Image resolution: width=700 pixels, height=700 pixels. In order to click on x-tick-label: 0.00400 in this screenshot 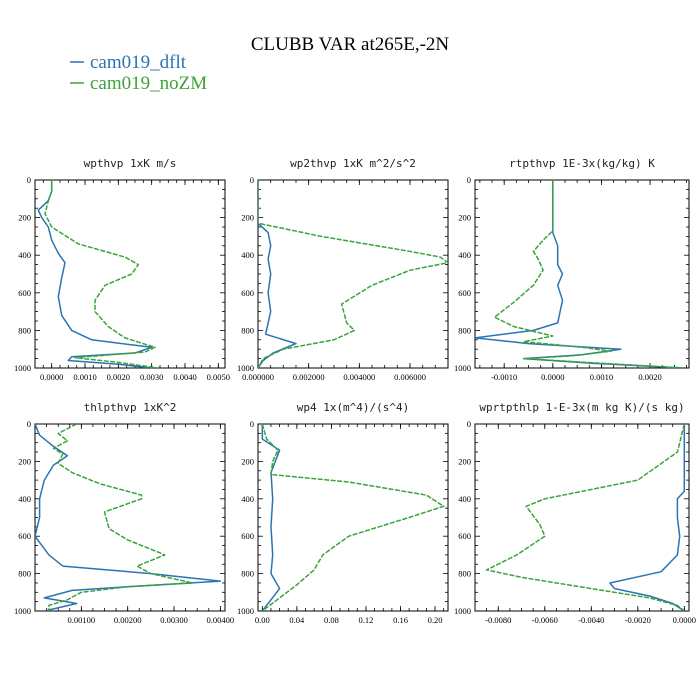, I will do `click(221, 620)`.